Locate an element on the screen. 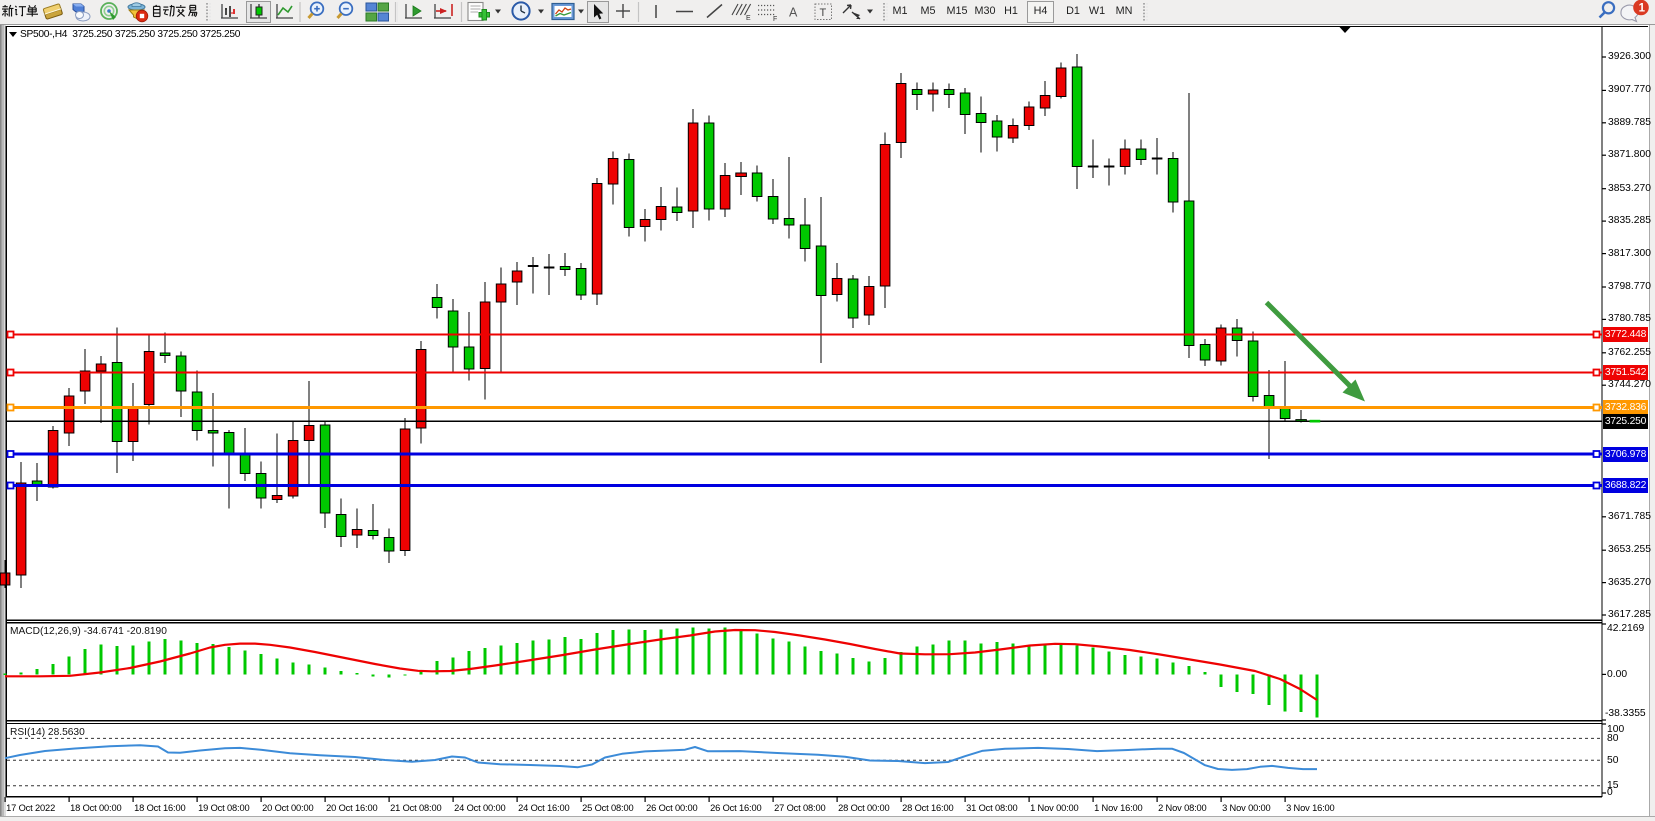 This screenshot has width=1655, height=821. svg-text: F is located at coordinates (775, 19).